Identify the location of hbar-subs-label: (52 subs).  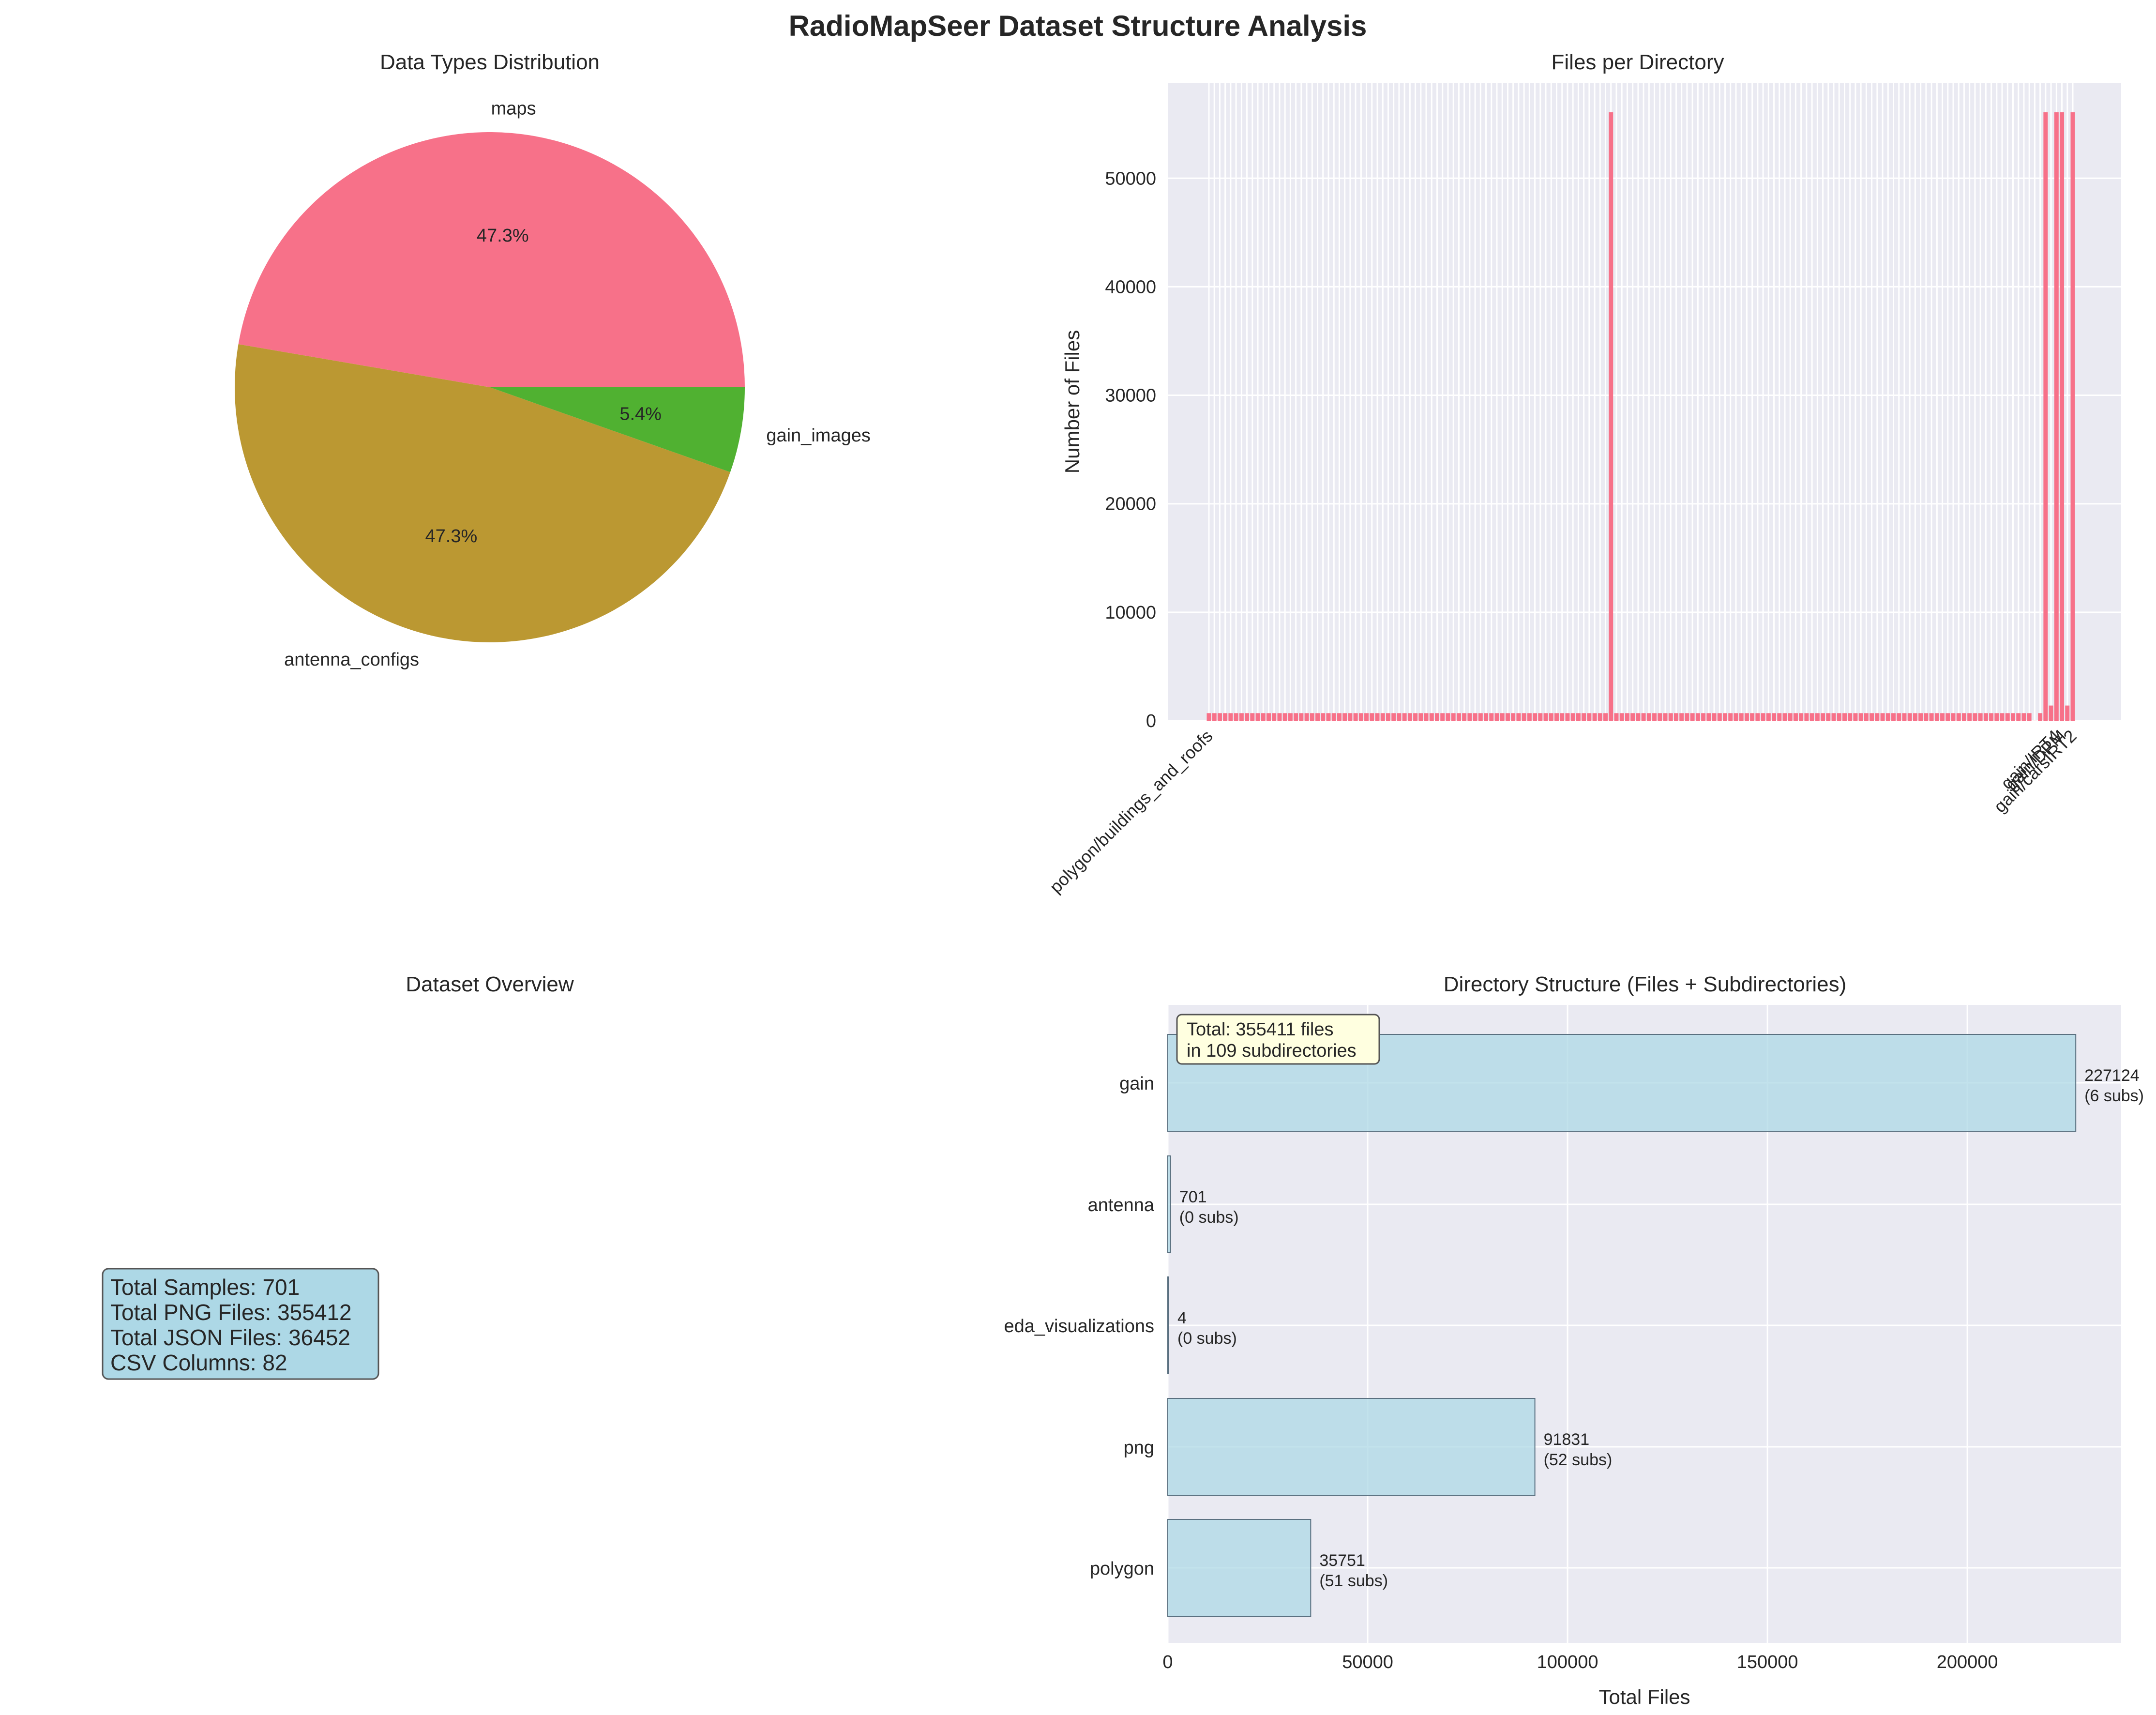
(1578, 1460).